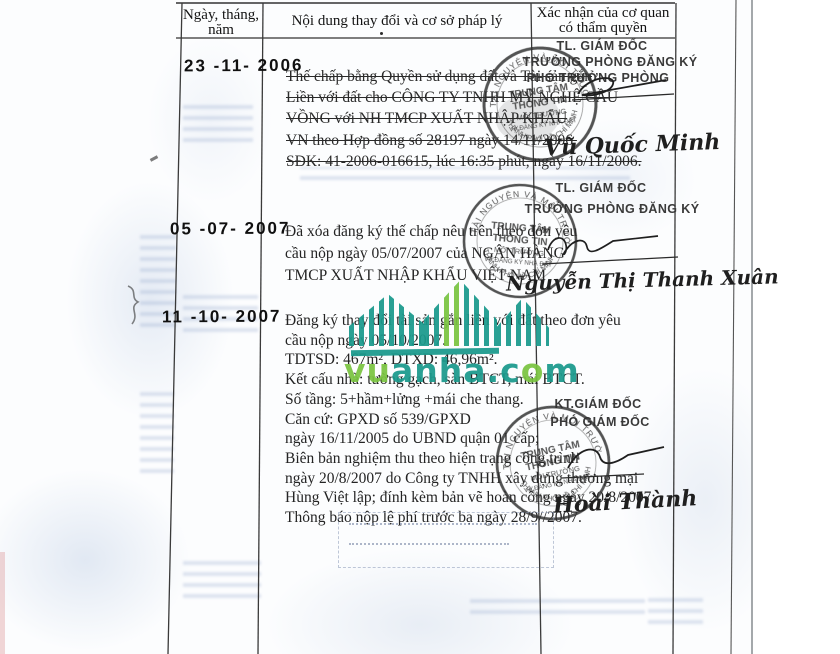 The width and height of the screenshot is (840, 654). I want to click on entry3-line: Căn cứ: GPXD số 539/GPXD, so click(378, 419).